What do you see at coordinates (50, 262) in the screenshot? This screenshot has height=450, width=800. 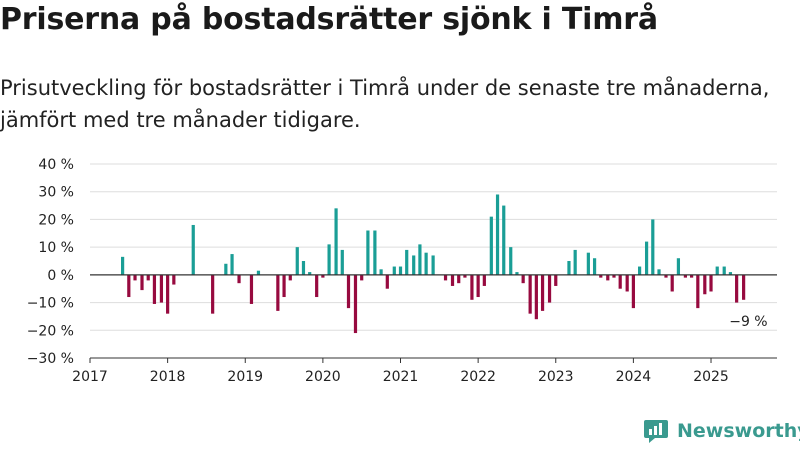 I see `y-axis-ticks: −30 % −20 % −10 % 0 % 10 % 20 % 30 % 40 %` at bounding box center [50, 262].